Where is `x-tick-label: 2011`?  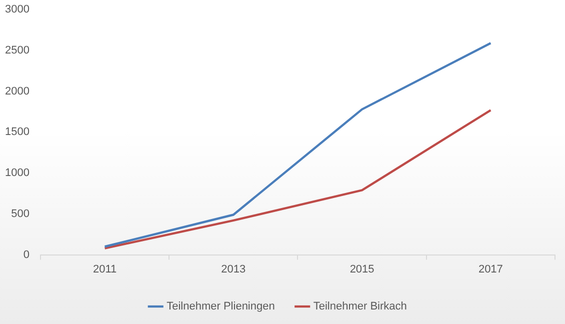
x-tick-label: 2011 is located at coordinates (104, 269).